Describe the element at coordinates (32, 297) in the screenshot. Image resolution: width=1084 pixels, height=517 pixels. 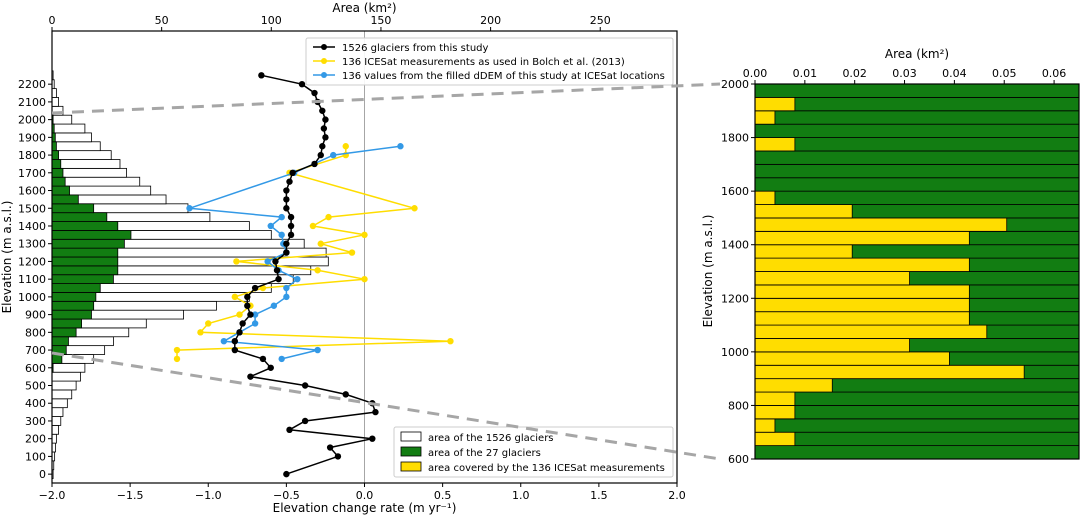
I see `y-tick-label: 1000` at that location.